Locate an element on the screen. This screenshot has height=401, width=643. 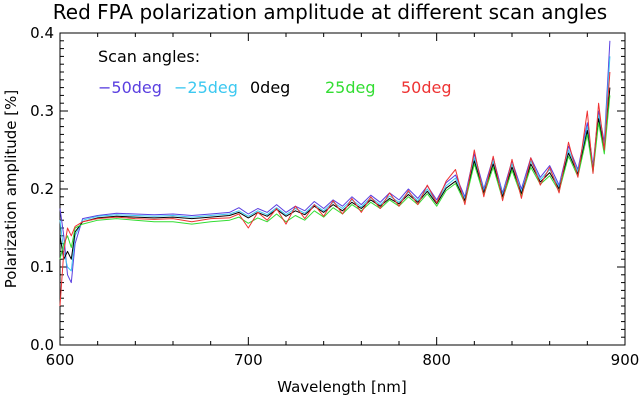
legend-entry-25: 25deg is located at coordinates (350, 87).